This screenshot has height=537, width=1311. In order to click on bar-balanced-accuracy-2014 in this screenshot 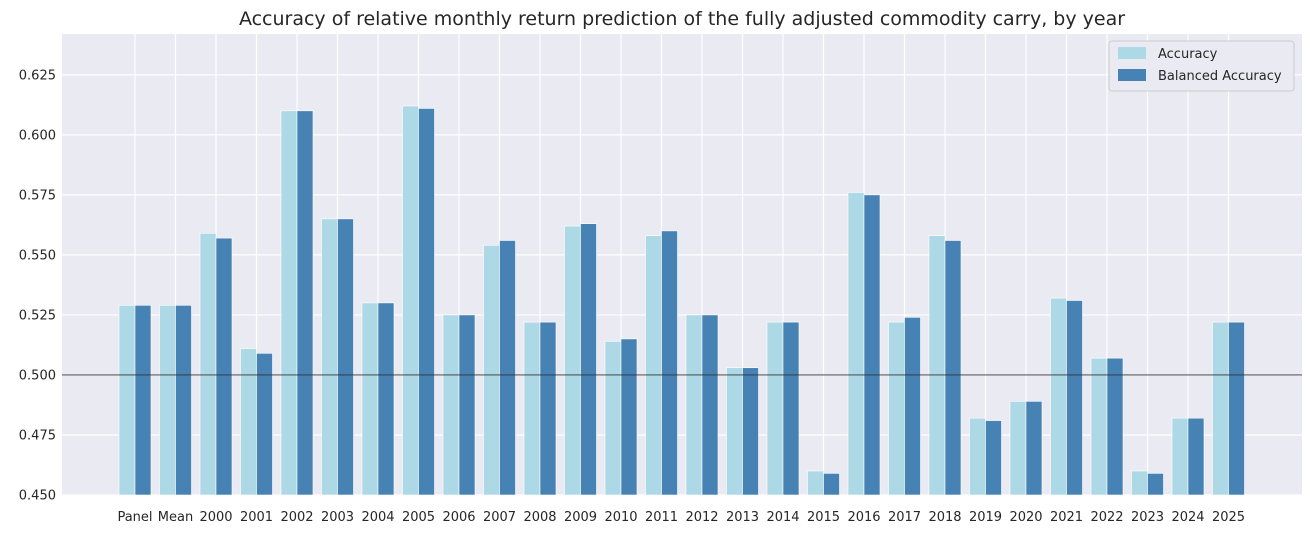, I will do `click(791, 408)`.